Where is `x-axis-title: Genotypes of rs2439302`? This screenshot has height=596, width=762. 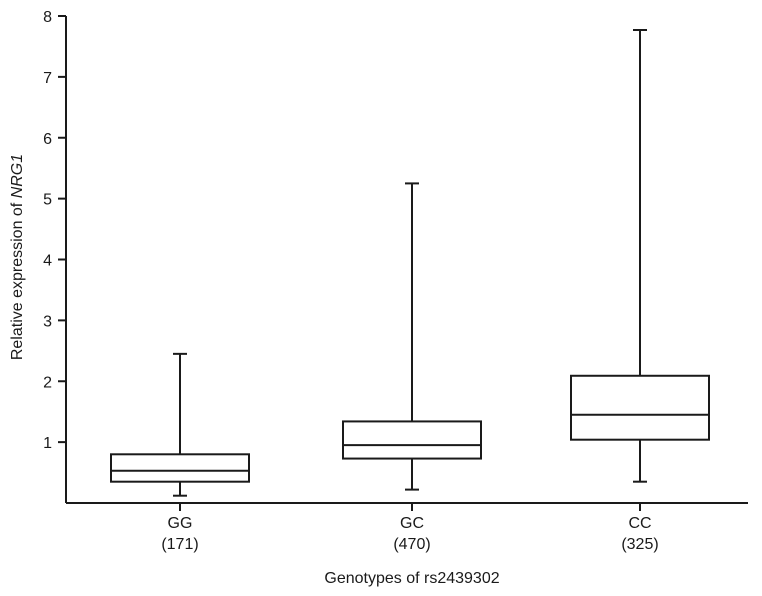
x-axis-title: Genotypes of rs2439302 is located at coordinates (411, 578).